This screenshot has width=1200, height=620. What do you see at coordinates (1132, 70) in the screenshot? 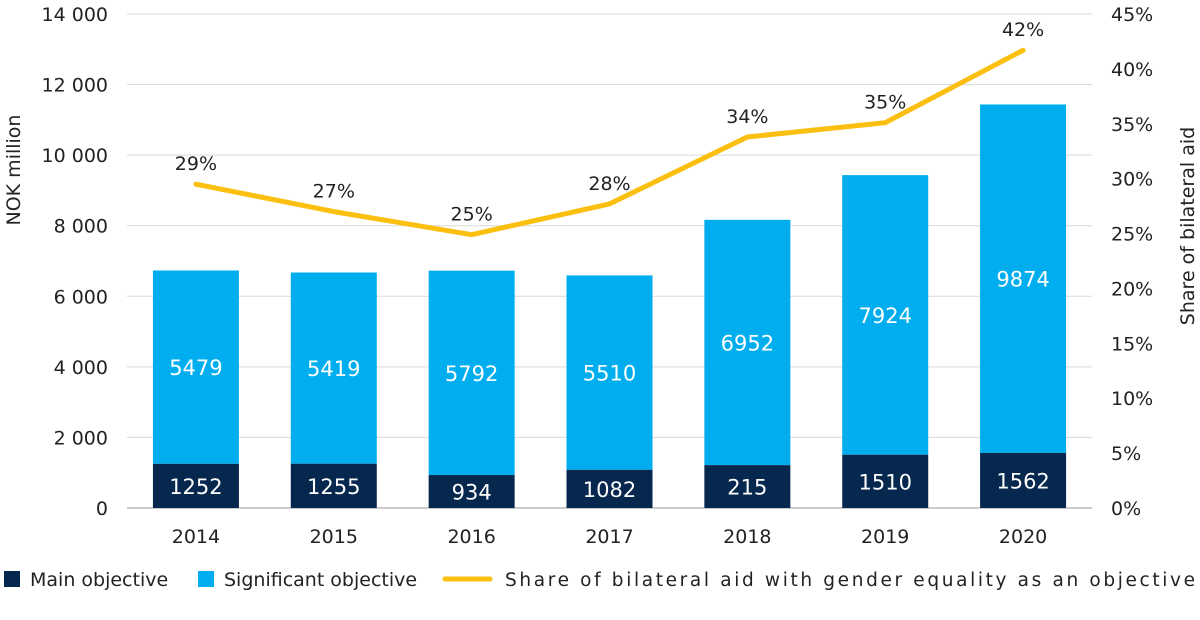
I see `y2-tick-label: 40%` at bounding box center [1132, 70].